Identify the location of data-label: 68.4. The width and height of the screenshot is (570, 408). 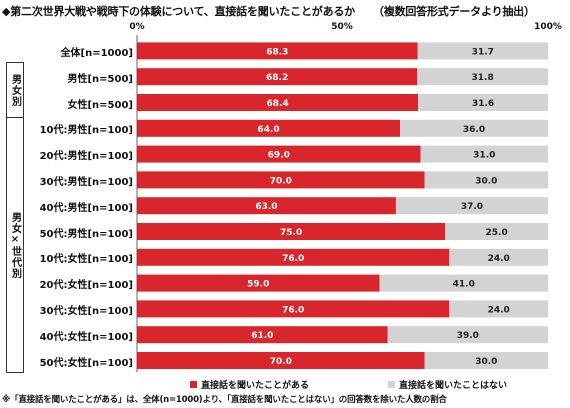
(277, 104).